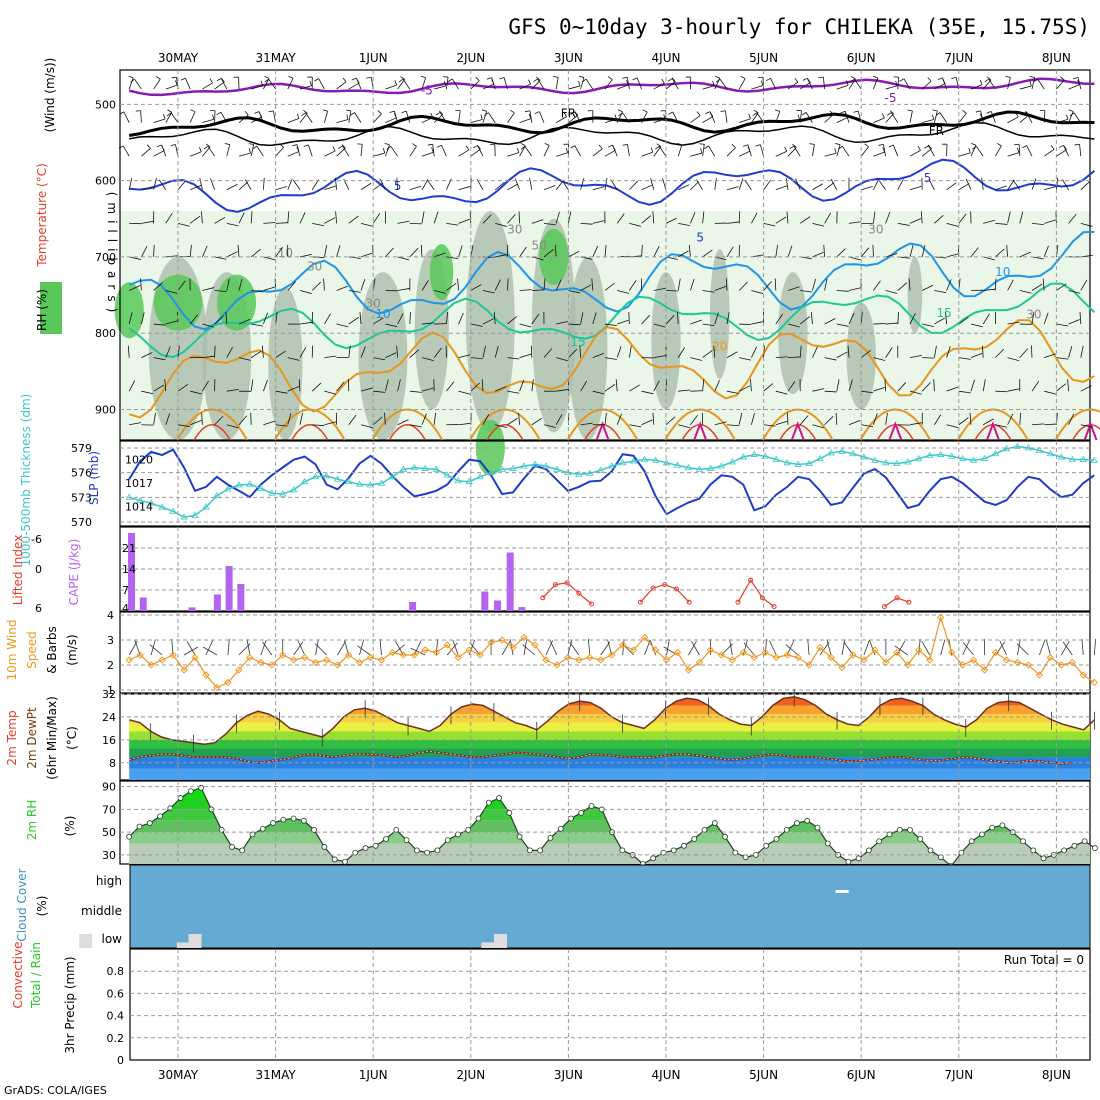 This screenshot has height=1100, width=1100. I want to click on li-tick-label: 0, so click(38, 569).